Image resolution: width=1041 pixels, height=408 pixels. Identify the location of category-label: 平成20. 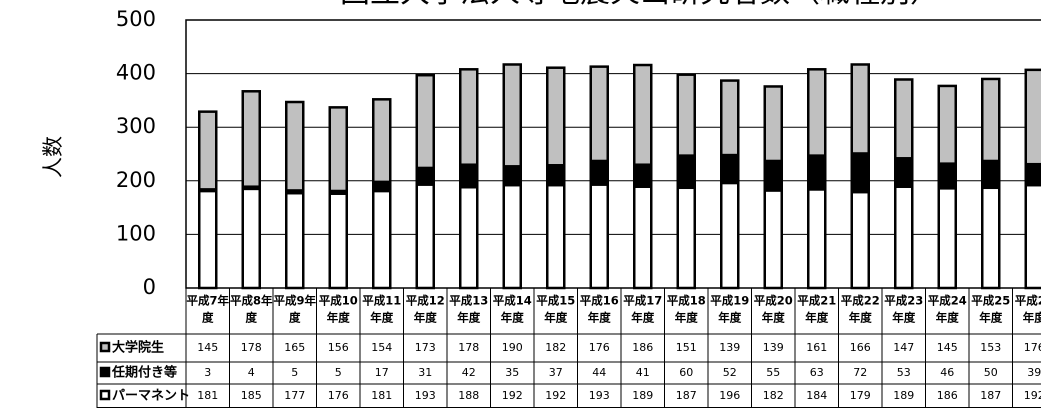
(773, 301).